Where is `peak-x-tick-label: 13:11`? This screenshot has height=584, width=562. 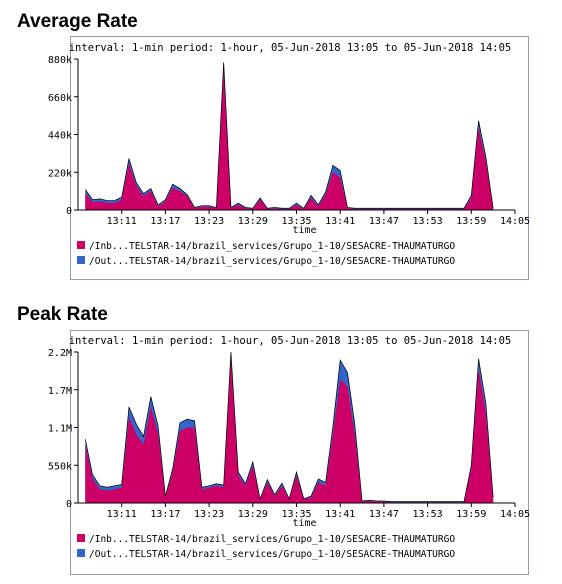
peak-x-tick-label: 13:11 is located at coordinates (122, 514).